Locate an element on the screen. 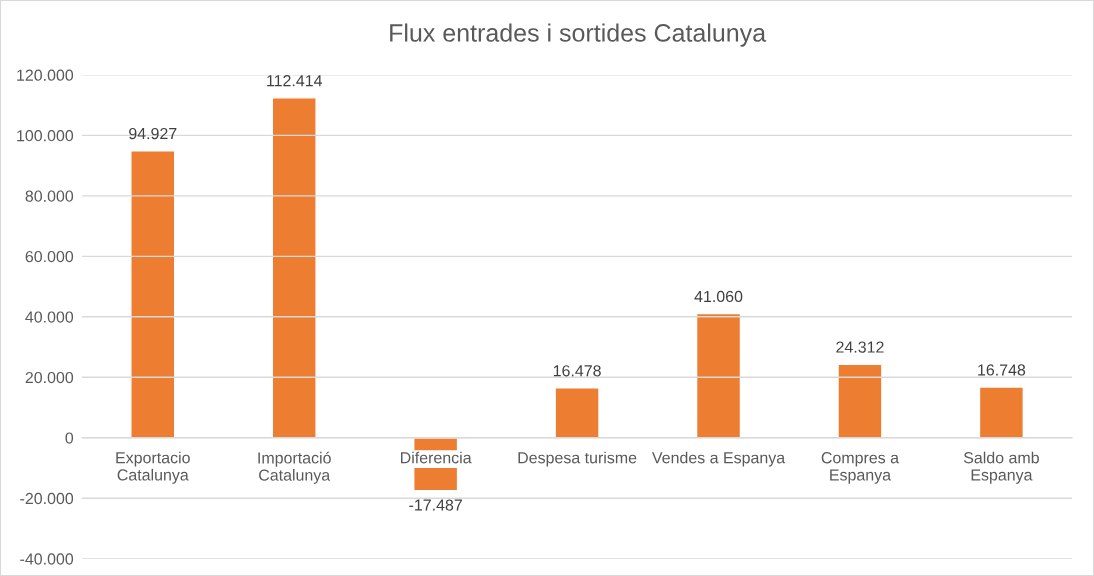  x-tick-label: Saldo amb Espanya is located at coordinates (1001, 467).